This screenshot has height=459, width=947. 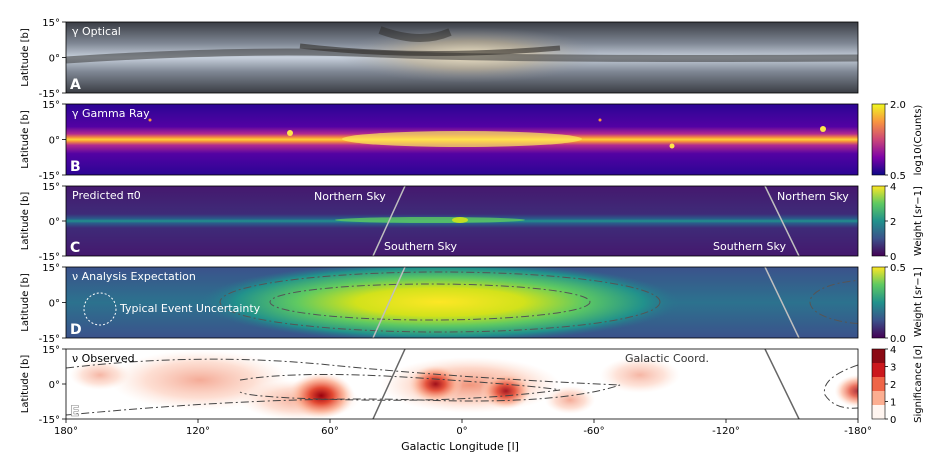 What do you see at coordinates (893, 403) in the screenshot?
I see `colorbar-tick-label: 1` at bounding box center [893, 403].